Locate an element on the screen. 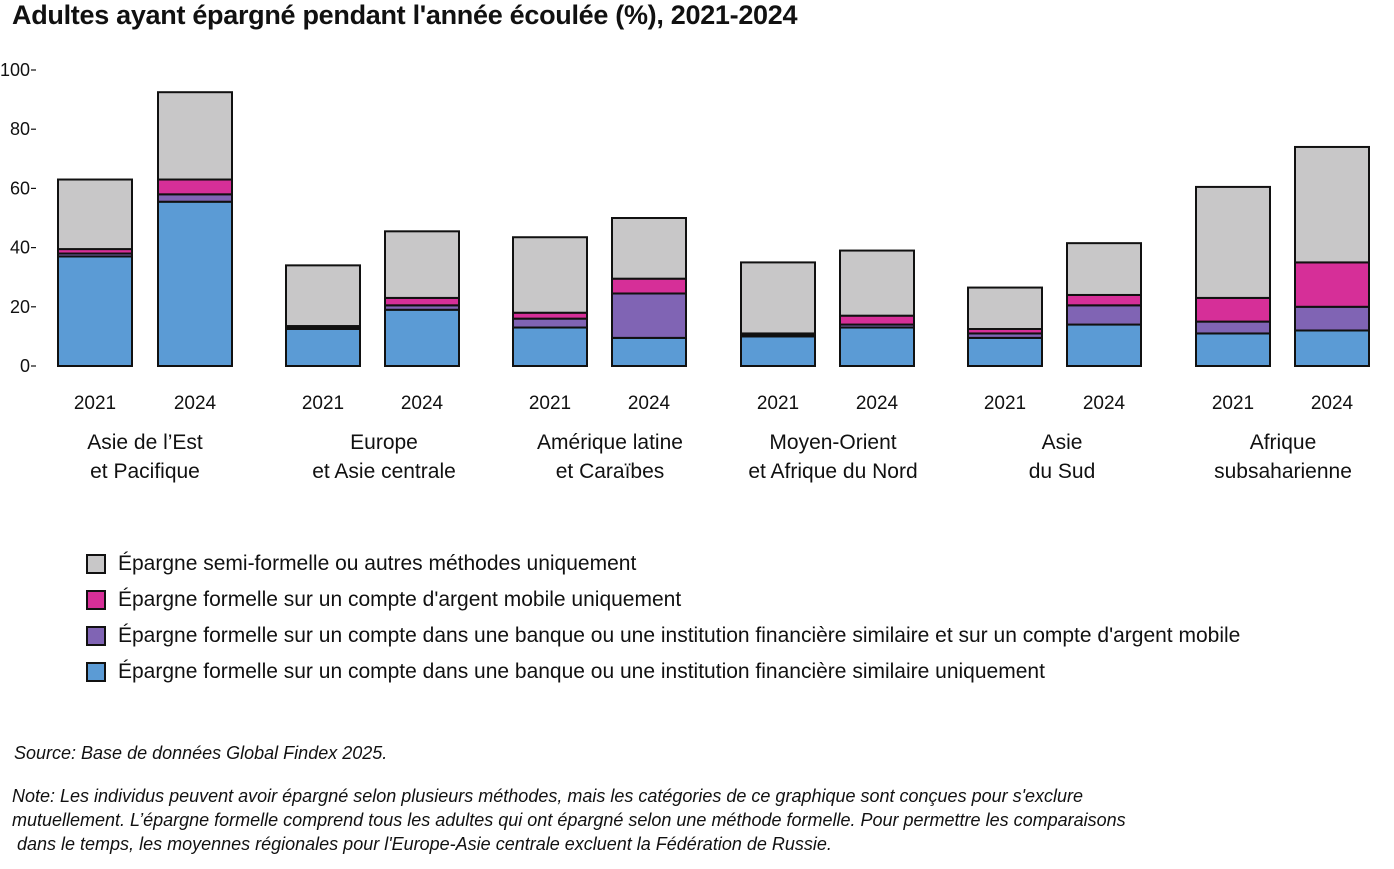 This screenshot has width=1394, height=869. region-label: Asie is located at coordinates (1062, 442).